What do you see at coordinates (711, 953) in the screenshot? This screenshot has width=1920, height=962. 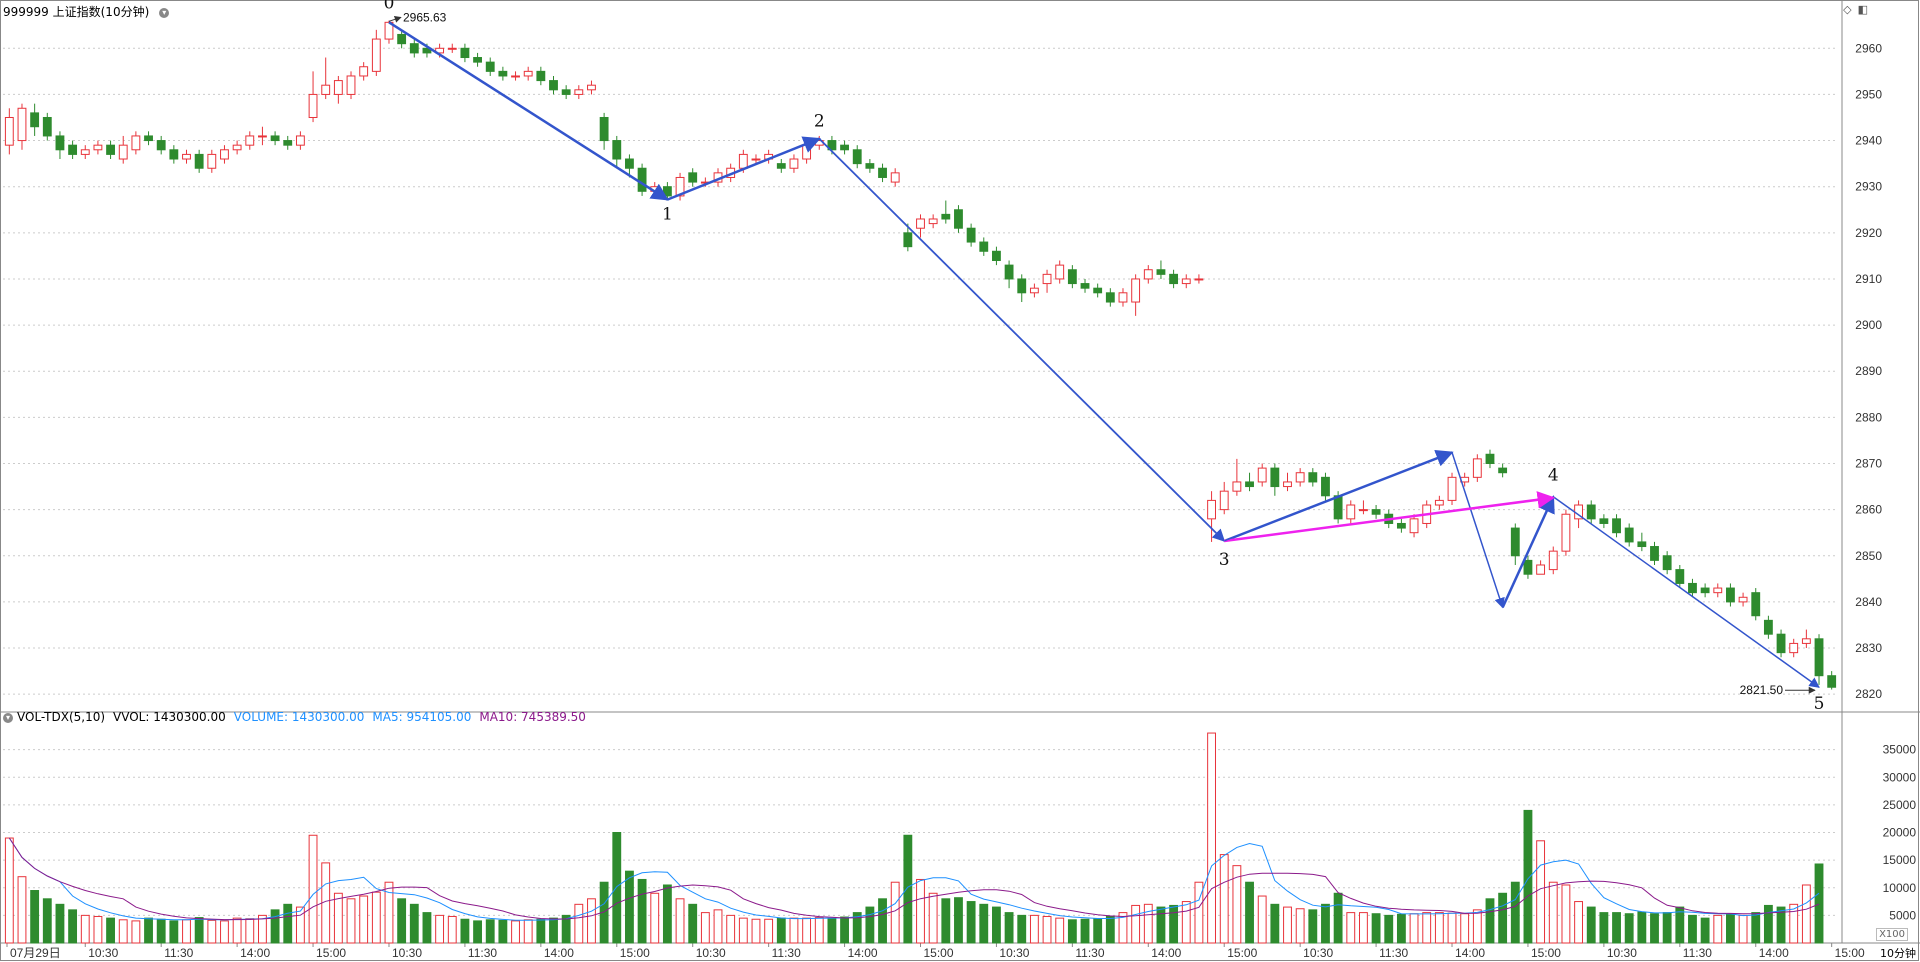 I see `time-tick-label: 10:30` at bounding box center [711, 953].